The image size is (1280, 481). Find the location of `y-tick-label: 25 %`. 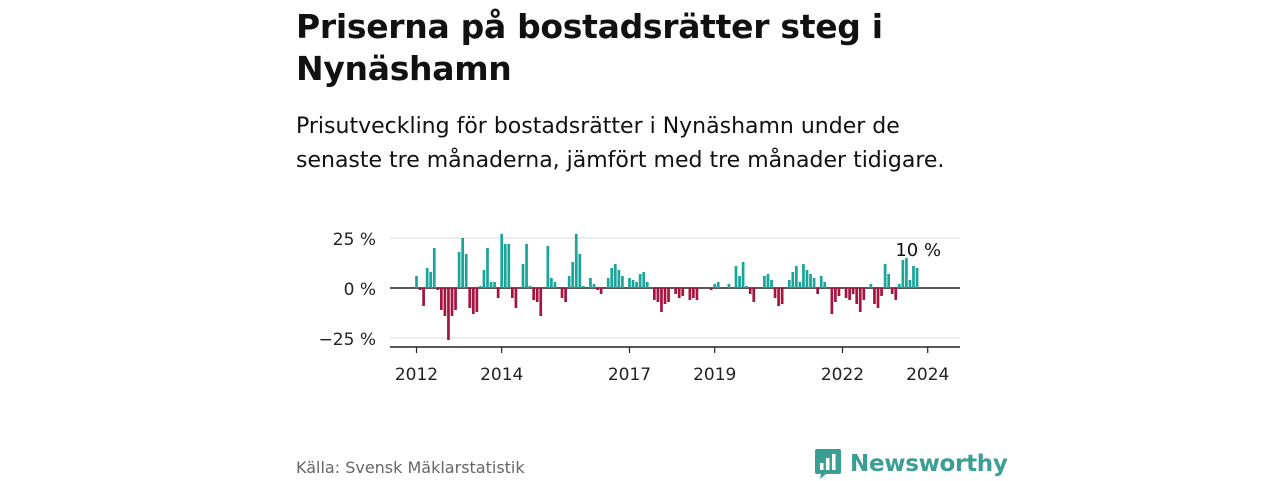

y-tick-label: 25 % is located at coordinates (354, 240).